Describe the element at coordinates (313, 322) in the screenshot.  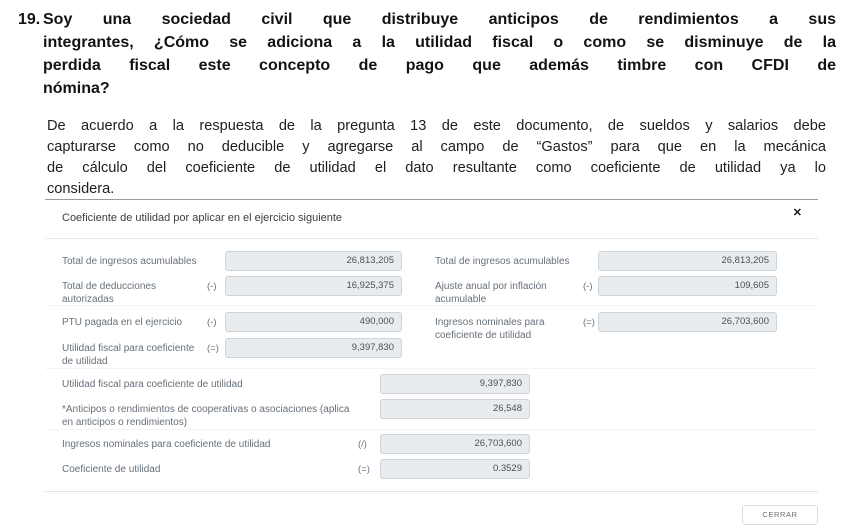
I see `ptu-pagada-input: 490,000` at that location.